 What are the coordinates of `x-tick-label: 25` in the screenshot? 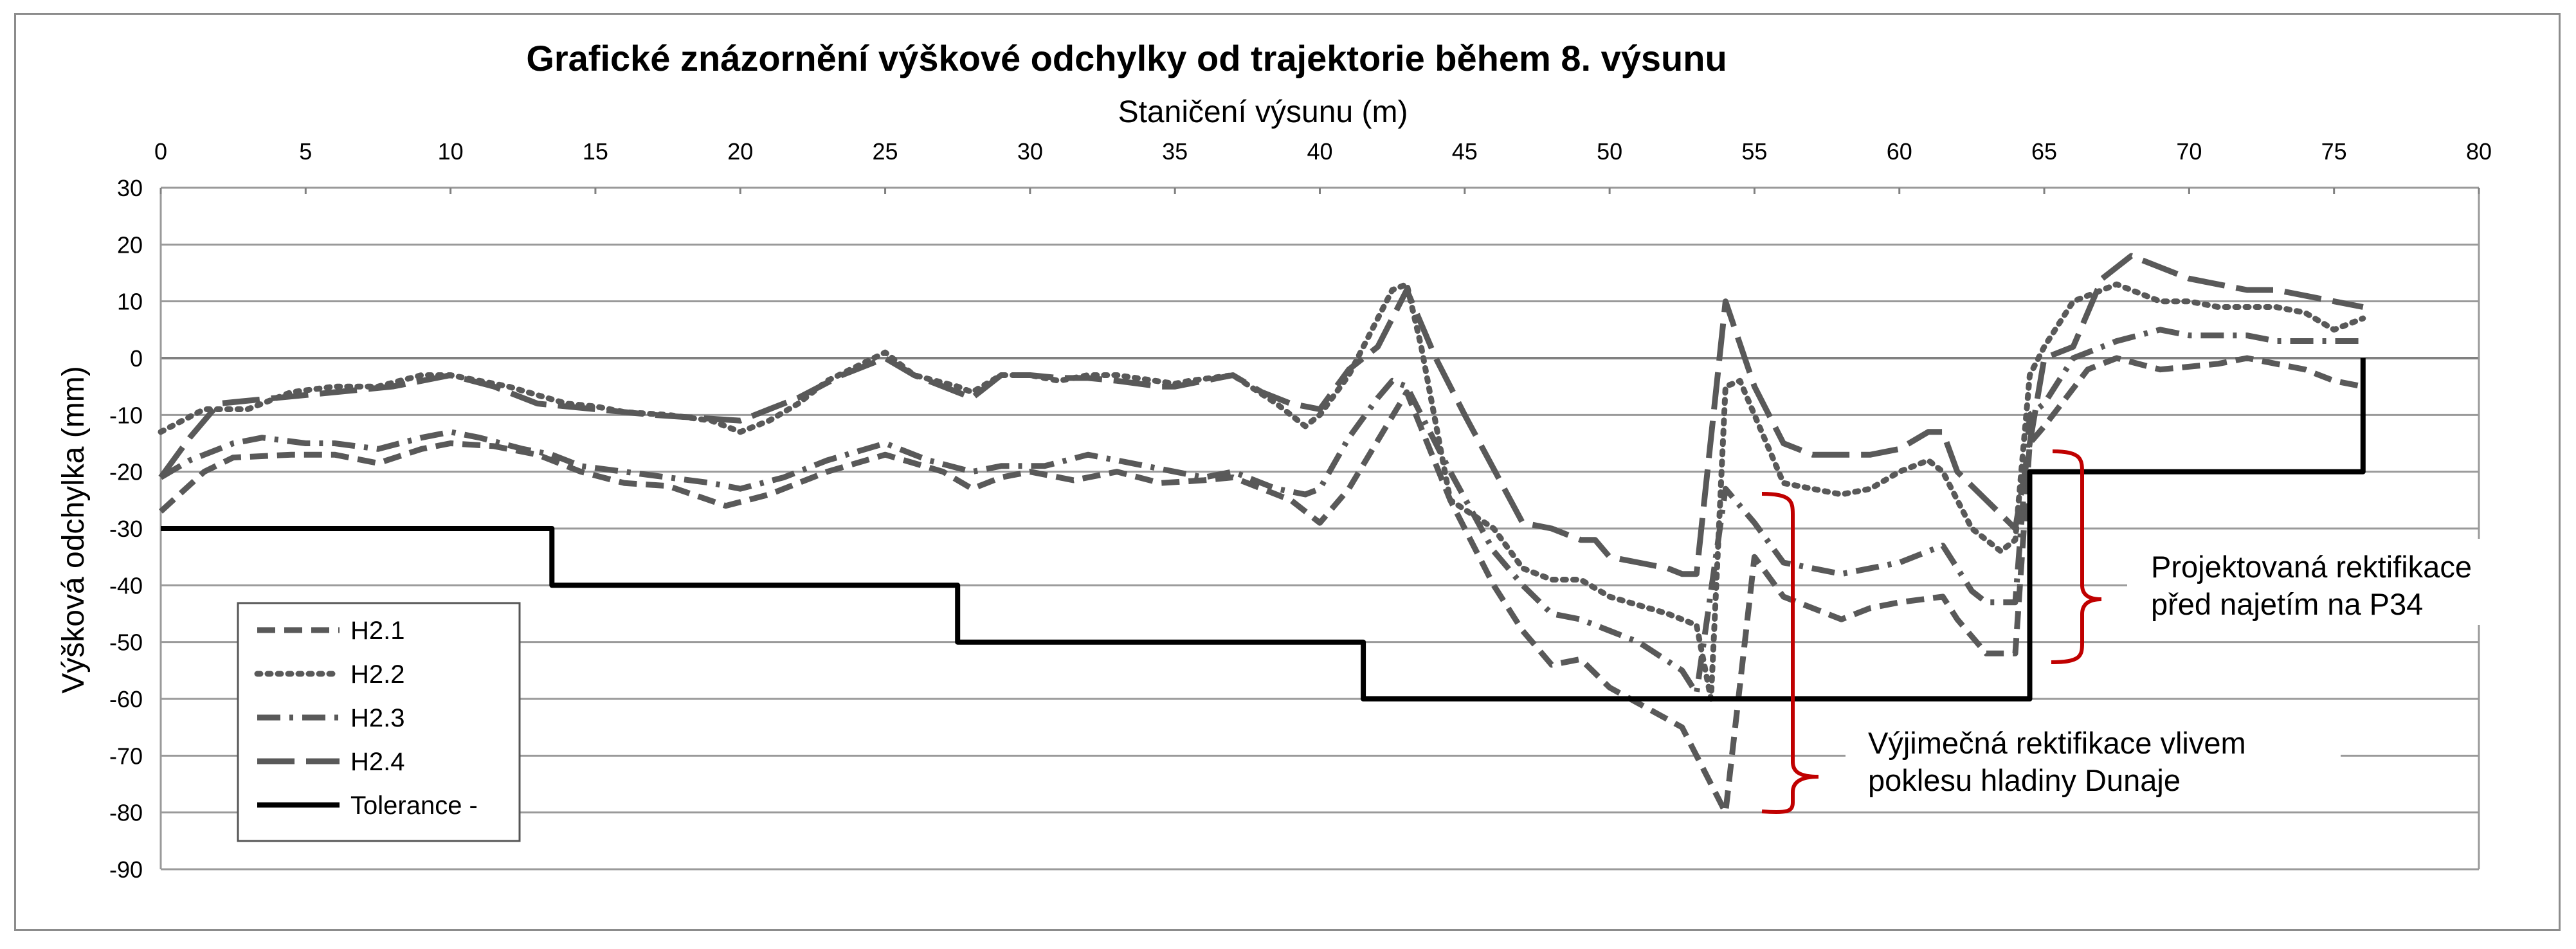 It's located at (885, 152).